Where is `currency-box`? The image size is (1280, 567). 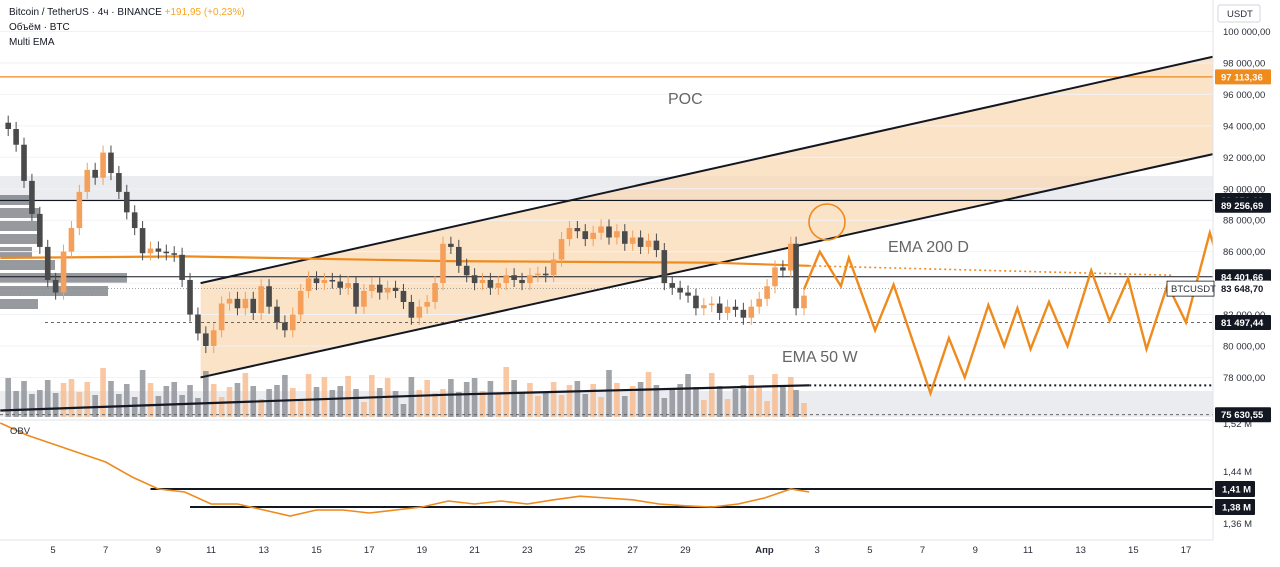 currency-box is located at coordinates (1239, 13).